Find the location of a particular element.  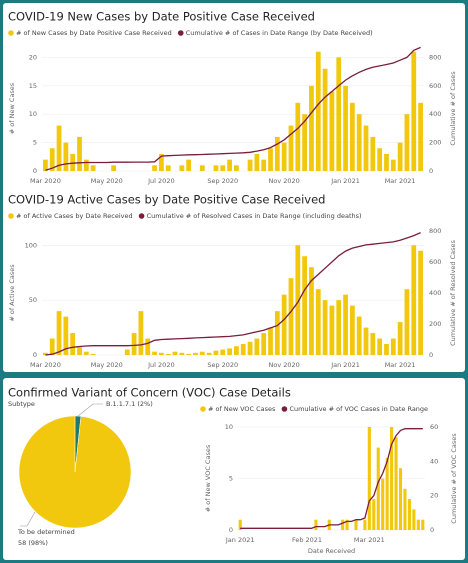

y2-axis-title: Cumulative # of VOC Cases is located at coordinates (454, 478).